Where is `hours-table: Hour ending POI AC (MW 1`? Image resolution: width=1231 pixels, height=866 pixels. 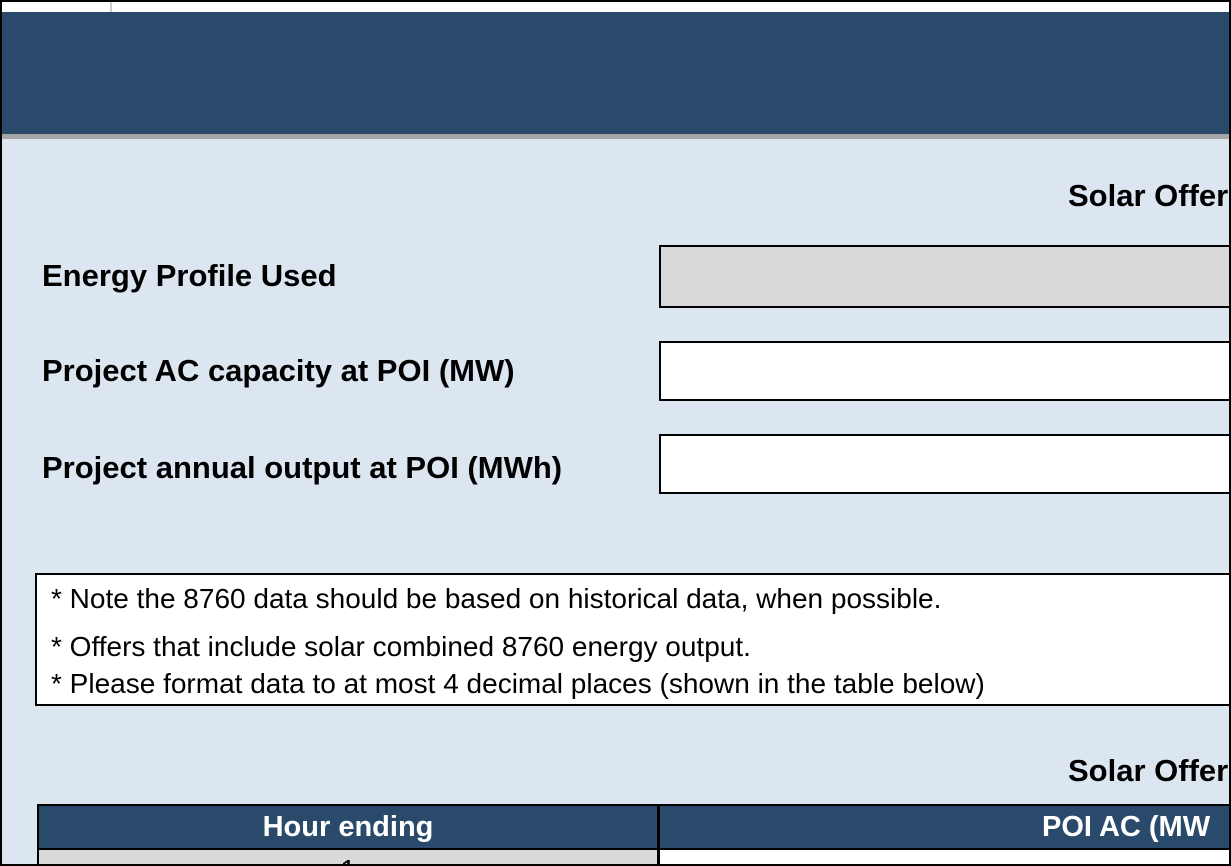 hours-table: Hour ending POI AC (MW 1 is located at coordinates (634, 835).